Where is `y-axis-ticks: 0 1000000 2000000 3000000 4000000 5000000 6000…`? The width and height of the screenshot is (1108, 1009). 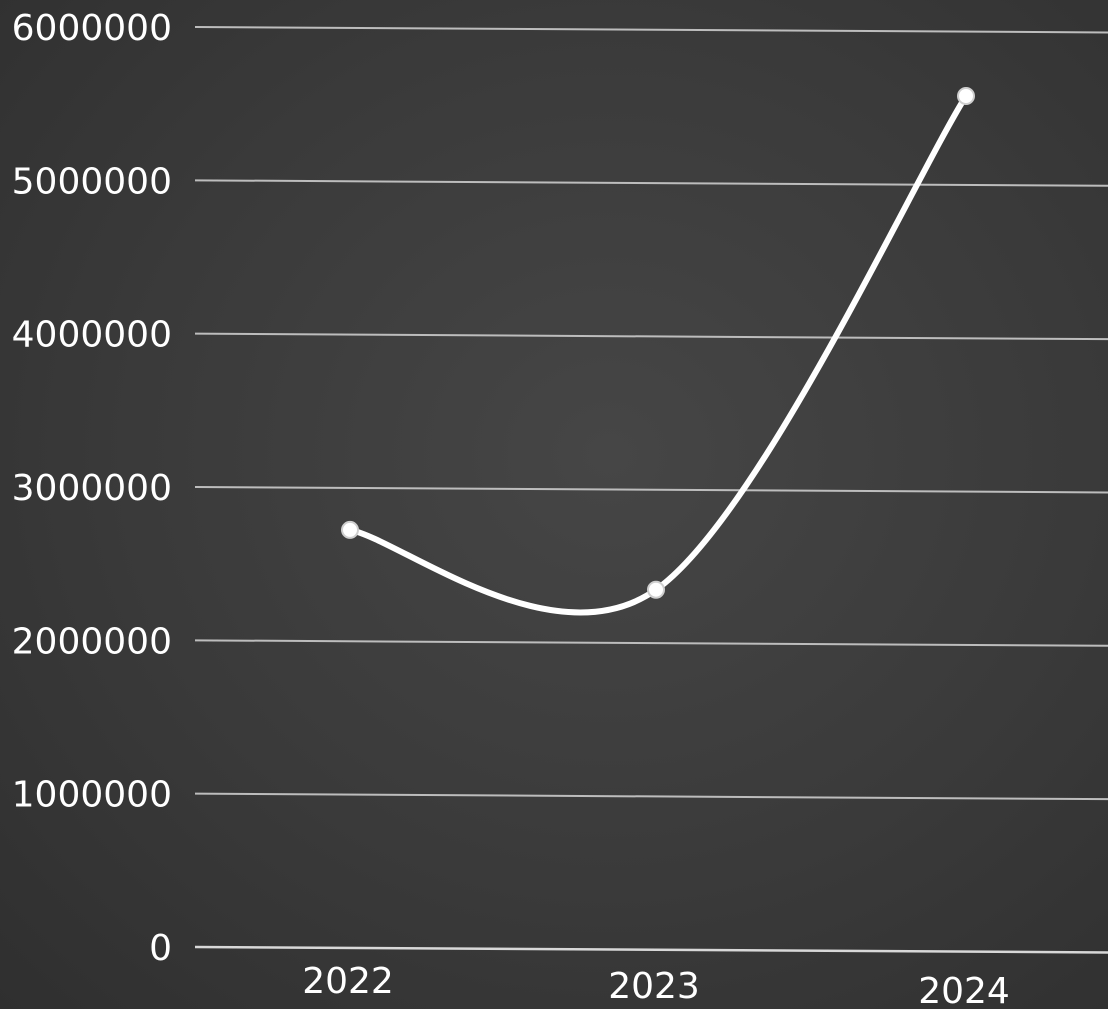 y-axis-ticks: 0 1000000 2000000 3000000 4000000 5000000 6000… is located at coordinates (92, 488).